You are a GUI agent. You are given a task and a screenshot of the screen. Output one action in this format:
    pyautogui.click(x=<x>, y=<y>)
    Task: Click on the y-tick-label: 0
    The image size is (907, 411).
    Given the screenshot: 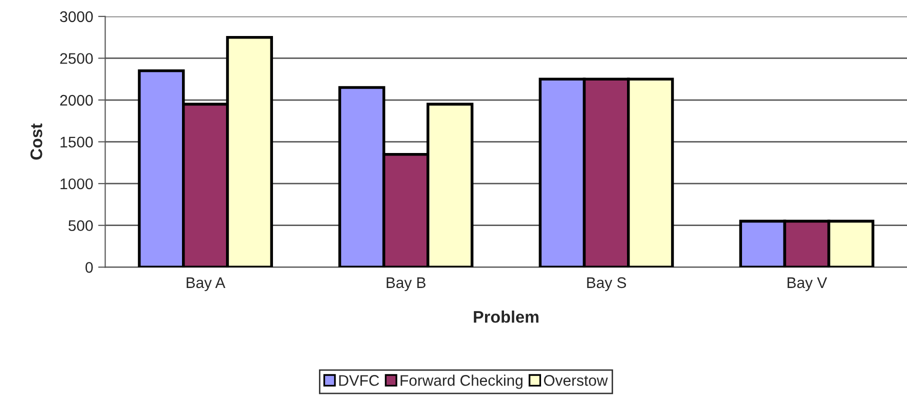 What is the action you would take?
    pyautogui.click(x=89, y=267)
    